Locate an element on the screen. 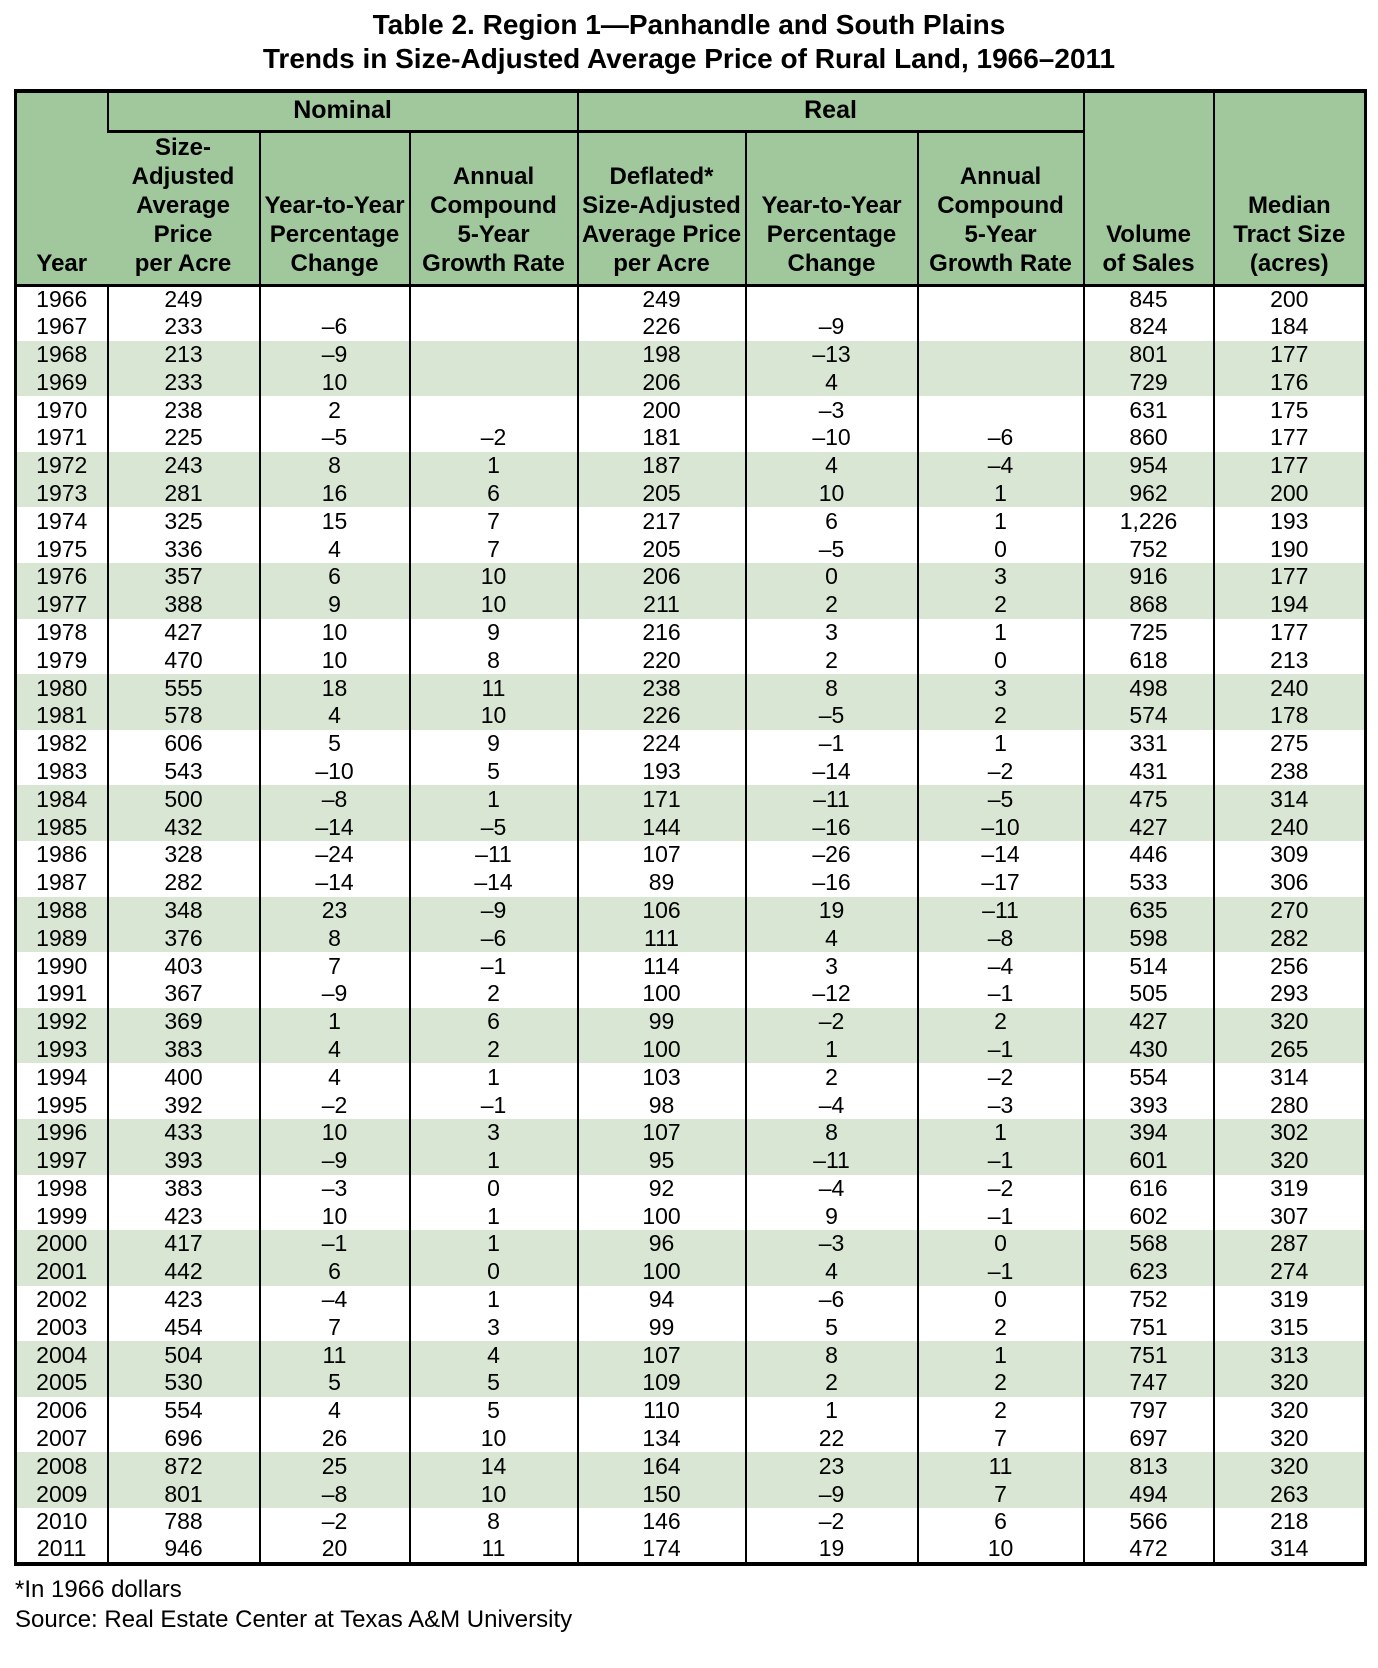 The image size is (1378, 1668). value-cell: 282 is located at coordinates (1289, 938).